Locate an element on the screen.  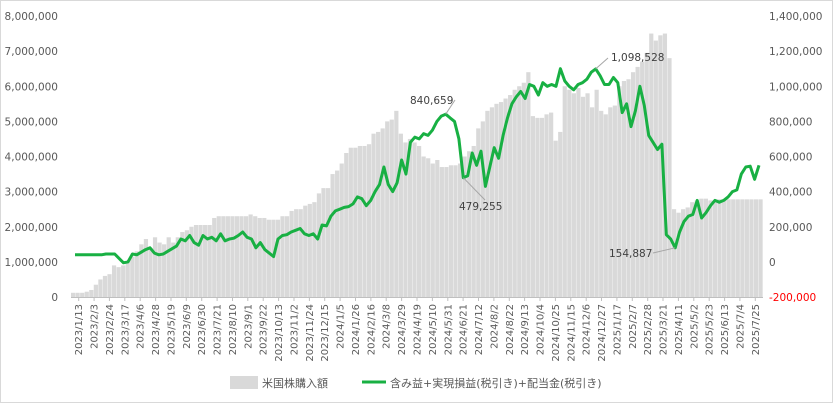
legend-bar-label: 米国株購入額 is located at coordinates (295, 383).